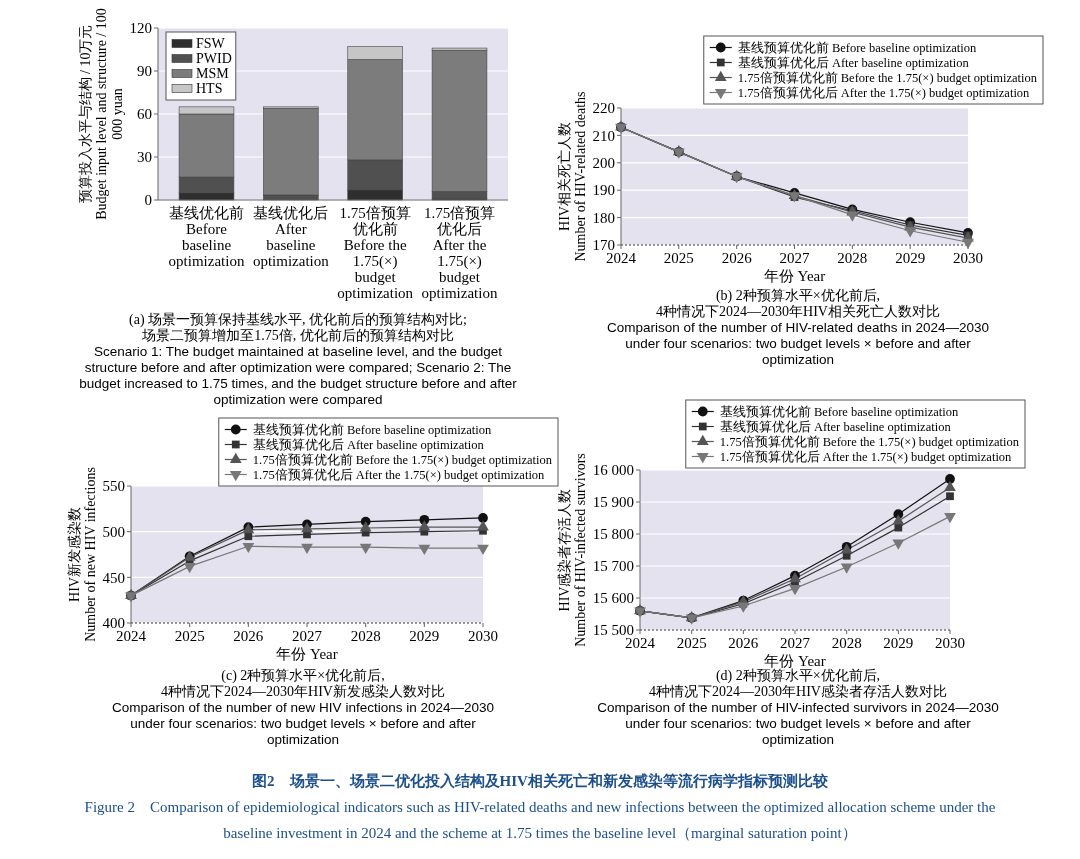 The image size is (1080, 859). Describe the element at coordinates (603, 108) in the screenshot. I see `y-tick-label: 220` at that location.